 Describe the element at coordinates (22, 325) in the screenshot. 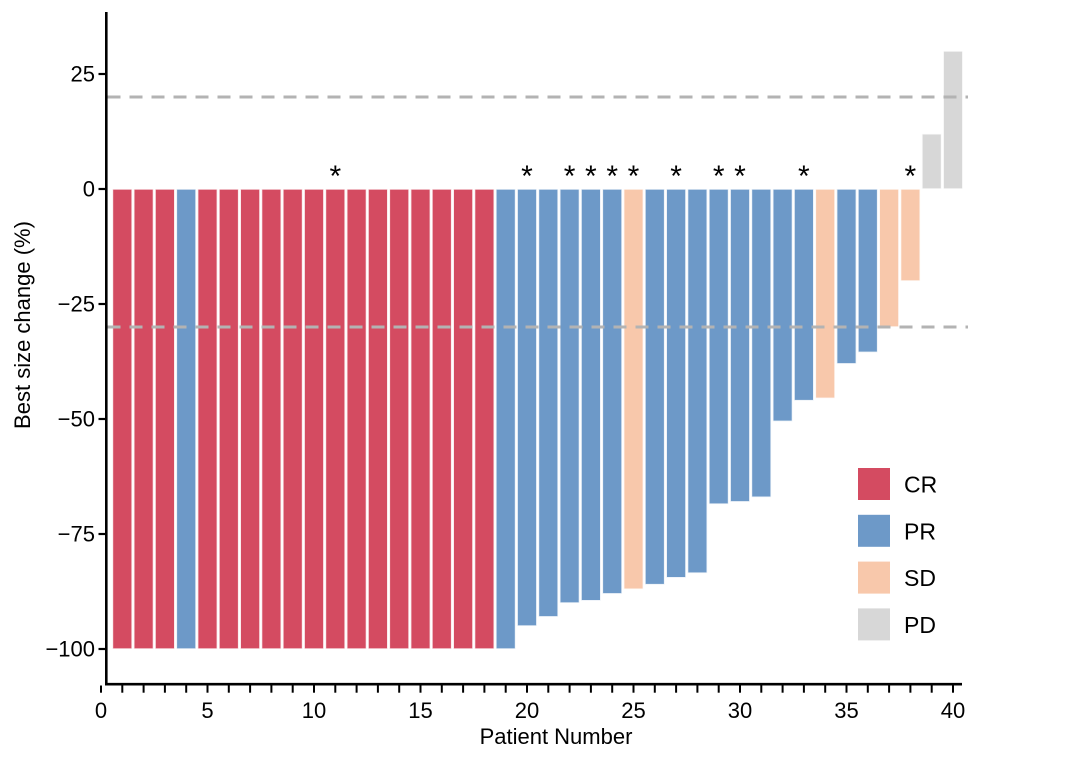

I see `y-axis-label: Best size change (%)` at that location.